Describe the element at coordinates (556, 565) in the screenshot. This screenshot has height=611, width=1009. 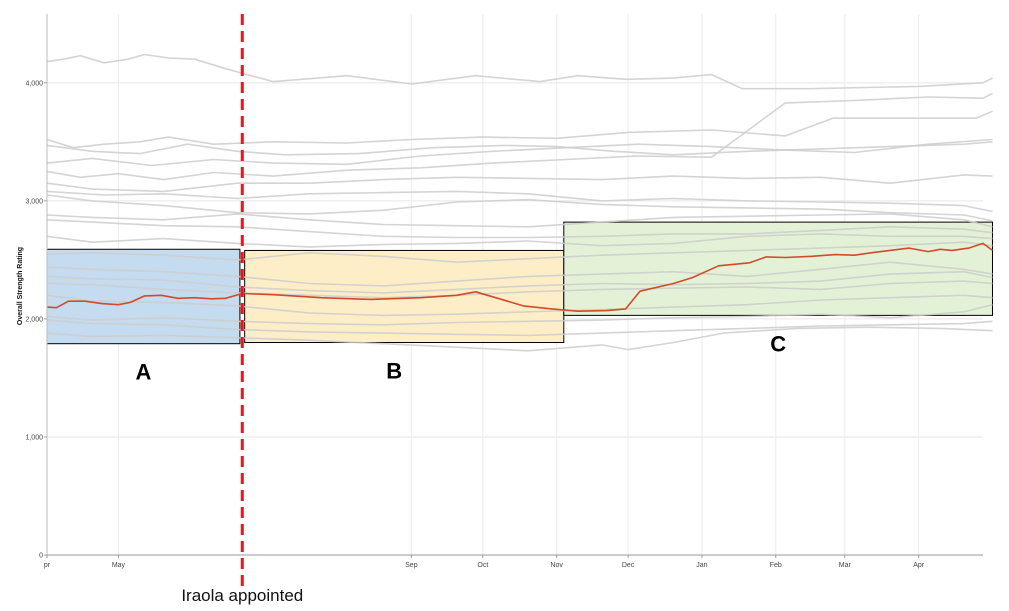
I see `x-tick-label: Nov` at that location.